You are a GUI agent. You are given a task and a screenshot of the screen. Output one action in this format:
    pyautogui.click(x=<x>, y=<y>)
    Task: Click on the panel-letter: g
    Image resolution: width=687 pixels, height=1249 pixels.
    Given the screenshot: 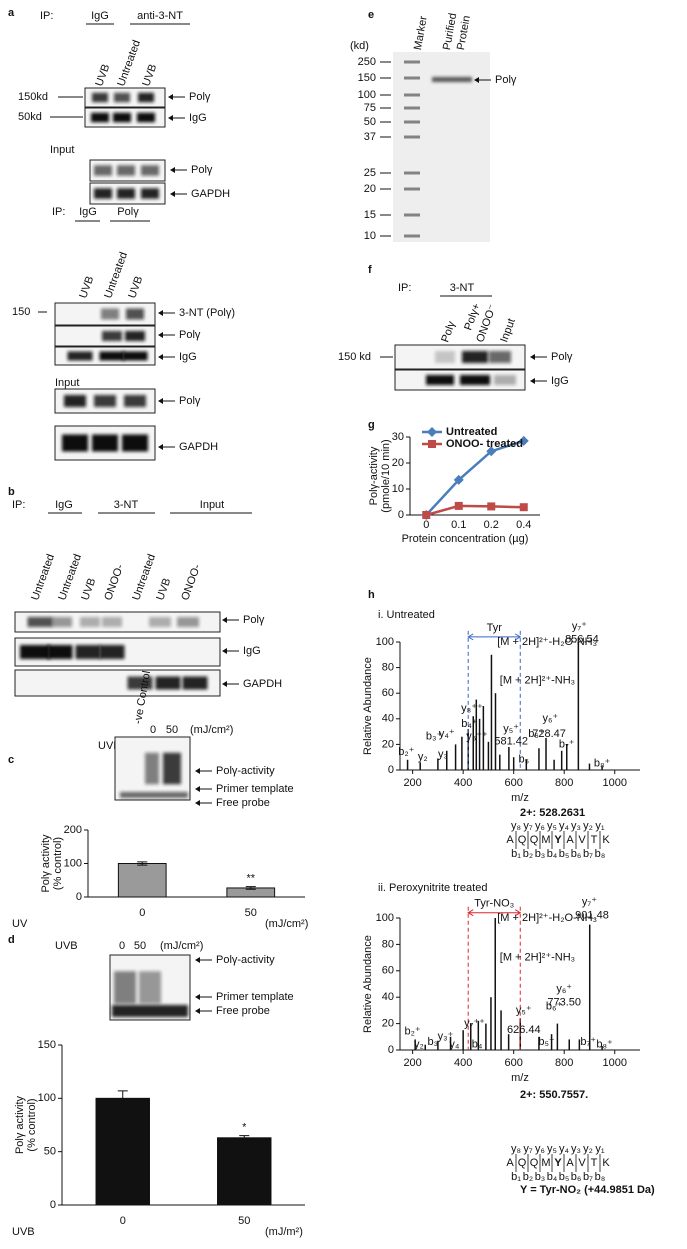 What is the action you would take?
    pyautogui.click(x=371, y=425)
    